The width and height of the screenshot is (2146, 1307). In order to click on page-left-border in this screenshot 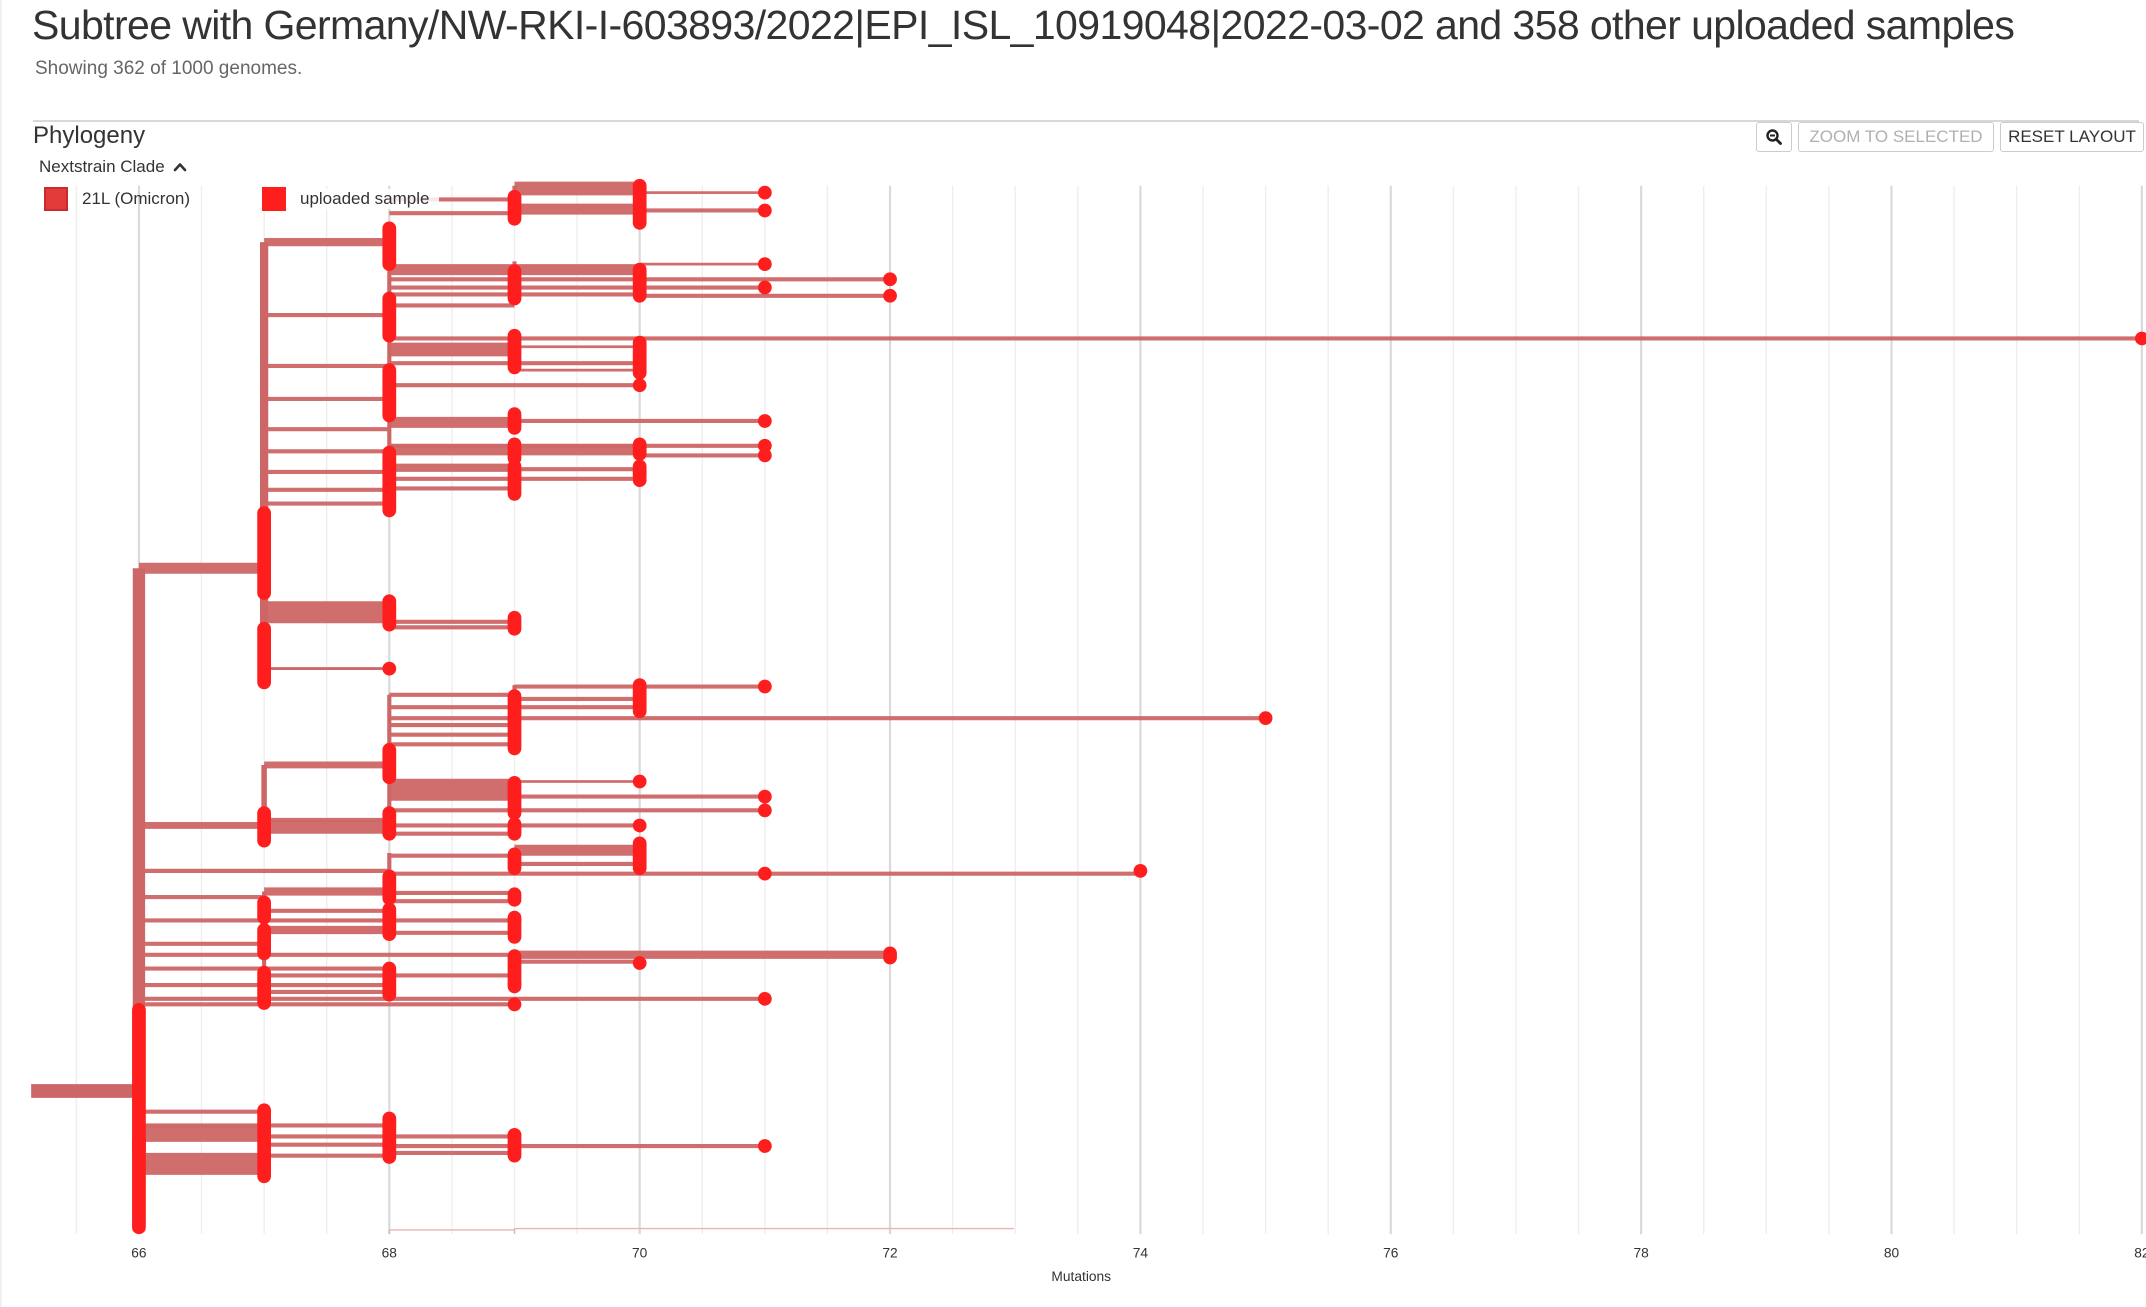, I will do `click(1, 653)`.